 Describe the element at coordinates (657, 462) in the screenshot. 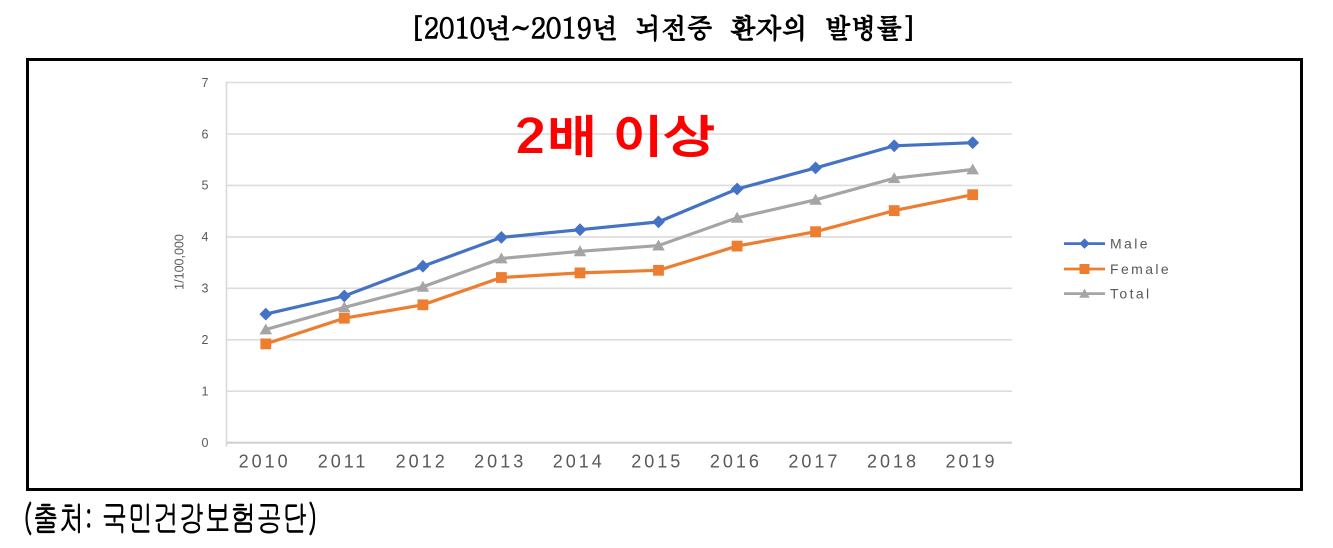

I see `svg-text: 2015` at that location.